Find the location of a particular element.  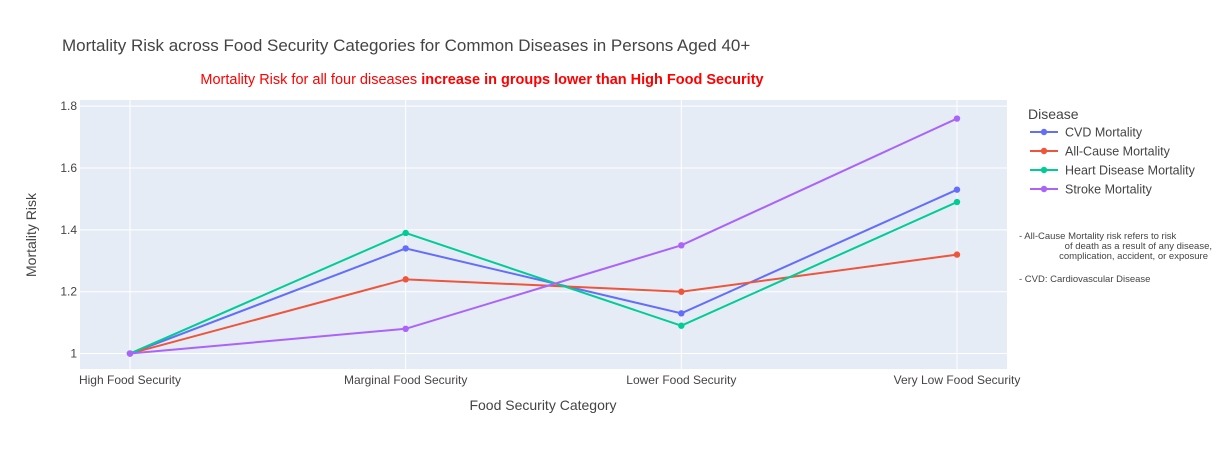

legend-label: Heart Disease Mortality is located at coordinates (1130, 171).